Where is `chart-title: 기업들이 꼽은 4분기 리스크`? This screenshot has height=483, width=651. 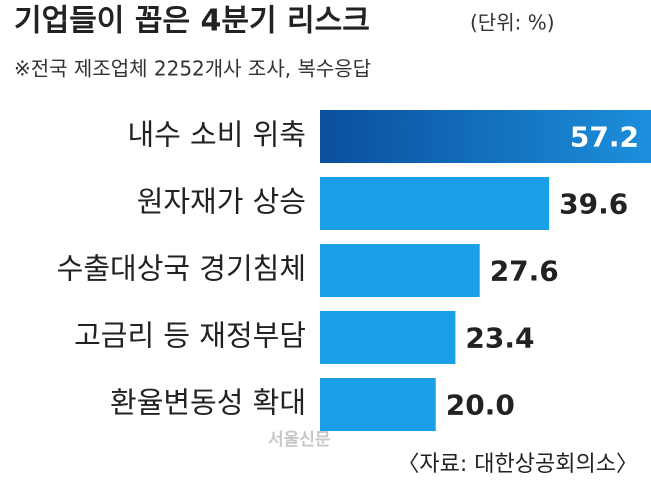
chart-title: 기업들이 꼽은 4분기 리스크 is located at coordinates (192, 21).